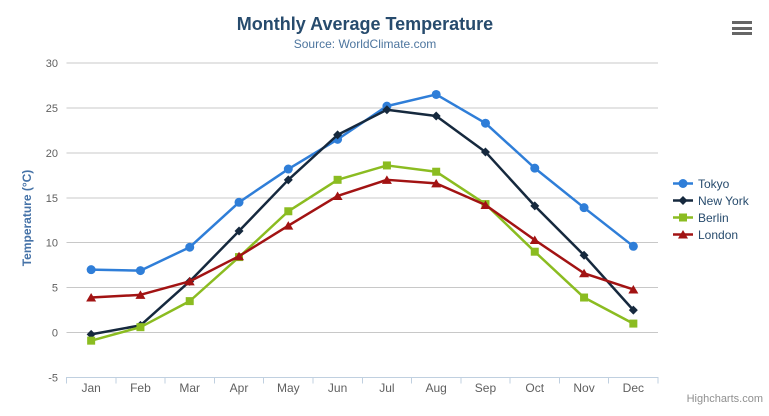  What do you see at coordinates (189, 388) in the screenshot?
I see `x-axis-label: Mar` at bounding box center [189, 388].